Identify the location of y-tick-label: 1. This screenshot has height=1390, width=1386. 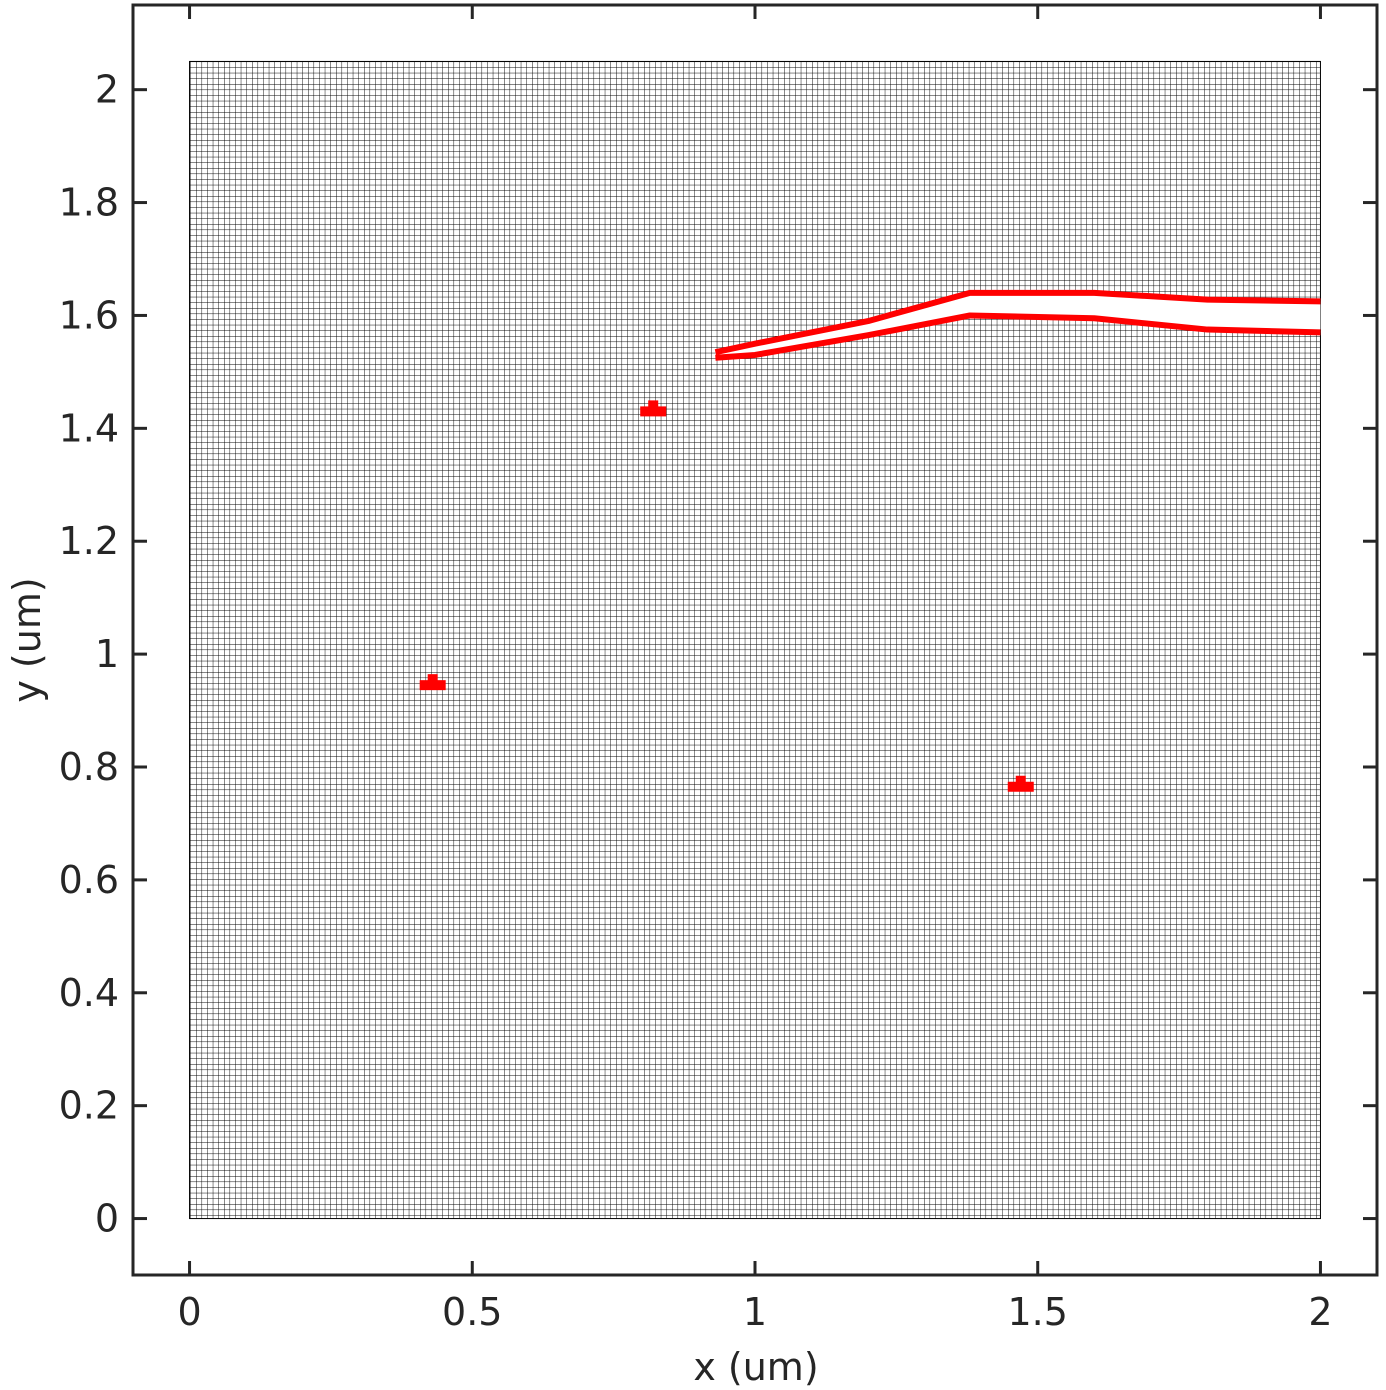
(107, 654).